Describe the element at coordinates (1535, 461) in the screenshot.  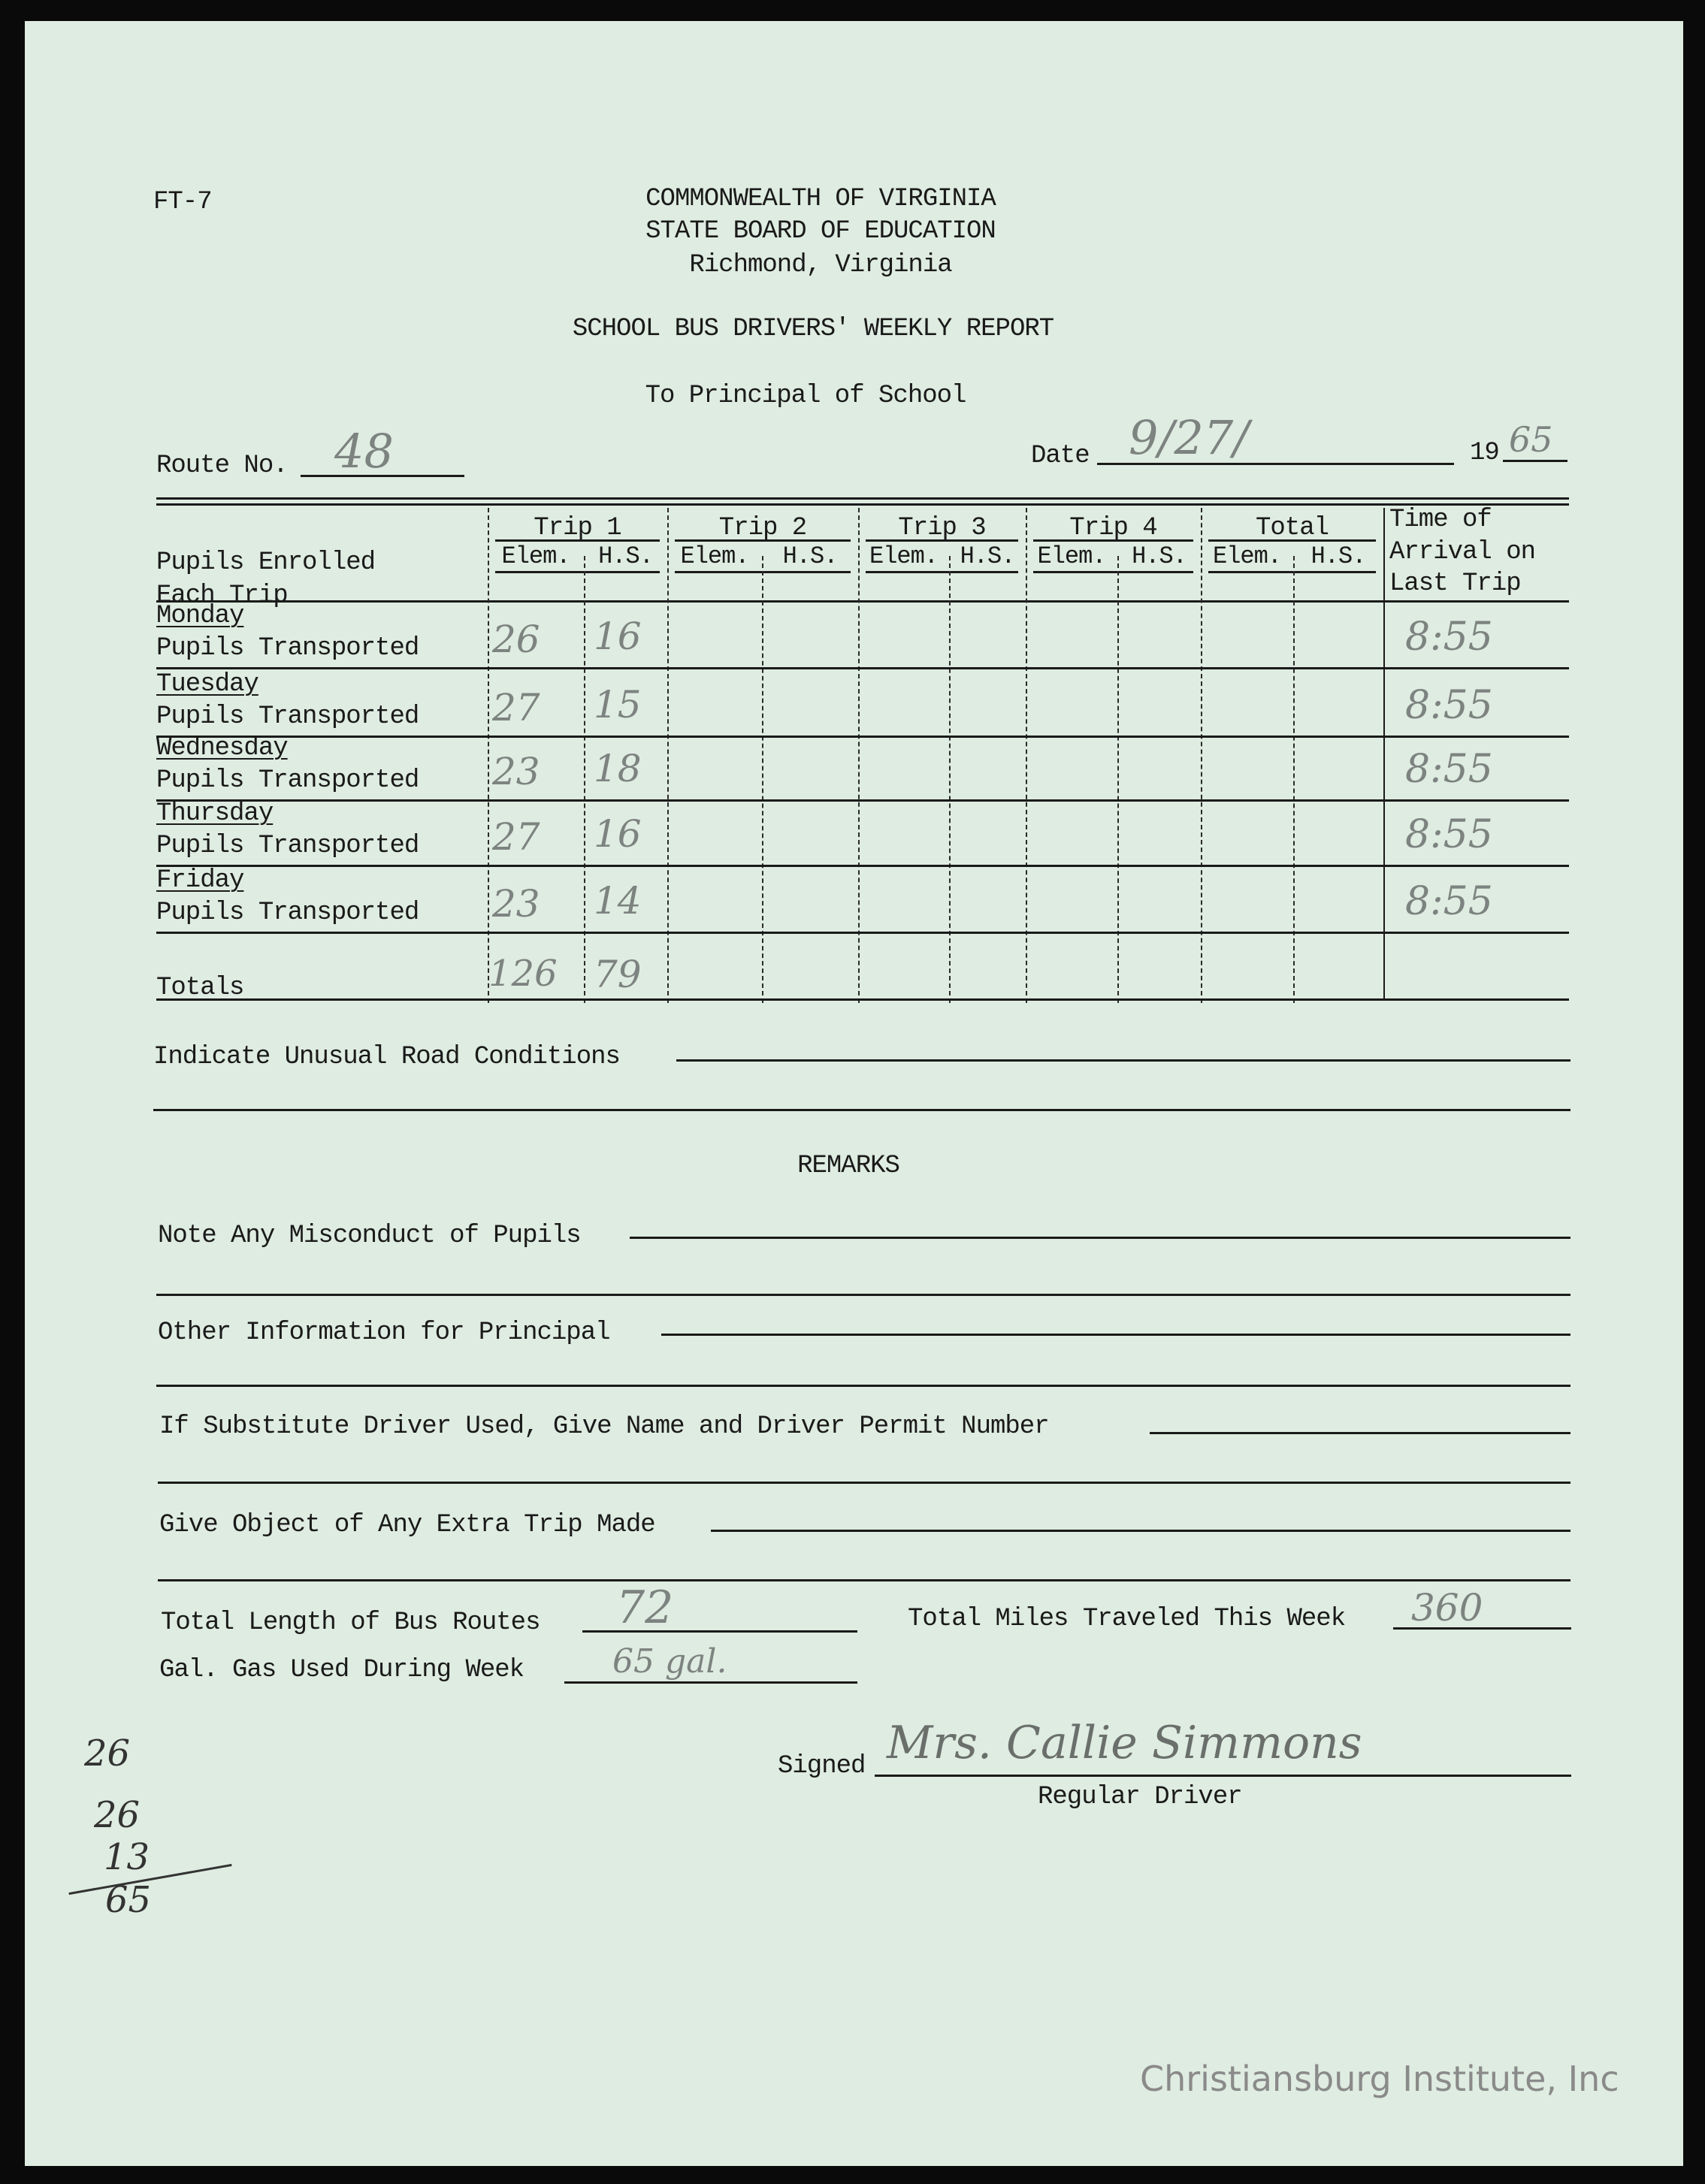
I see `year-line` at that location.